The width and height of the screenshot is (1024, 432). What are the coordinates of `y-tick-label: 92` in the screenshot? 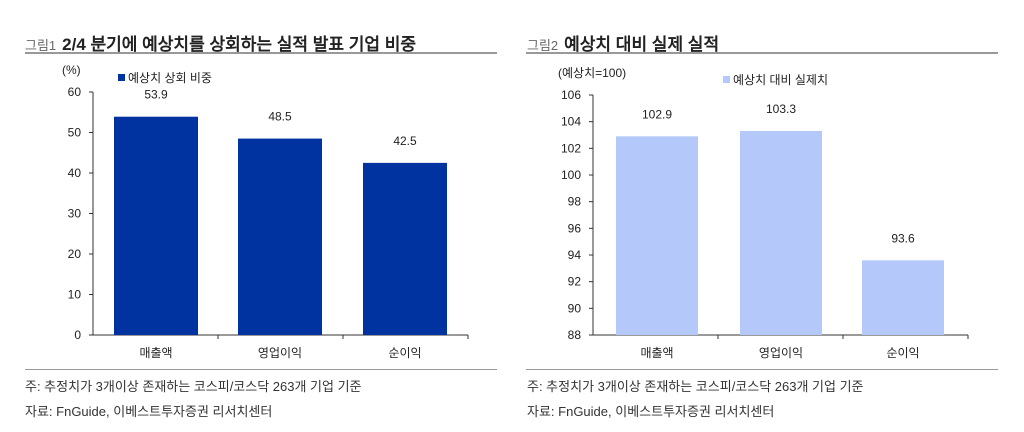 It's located at (575, 282).